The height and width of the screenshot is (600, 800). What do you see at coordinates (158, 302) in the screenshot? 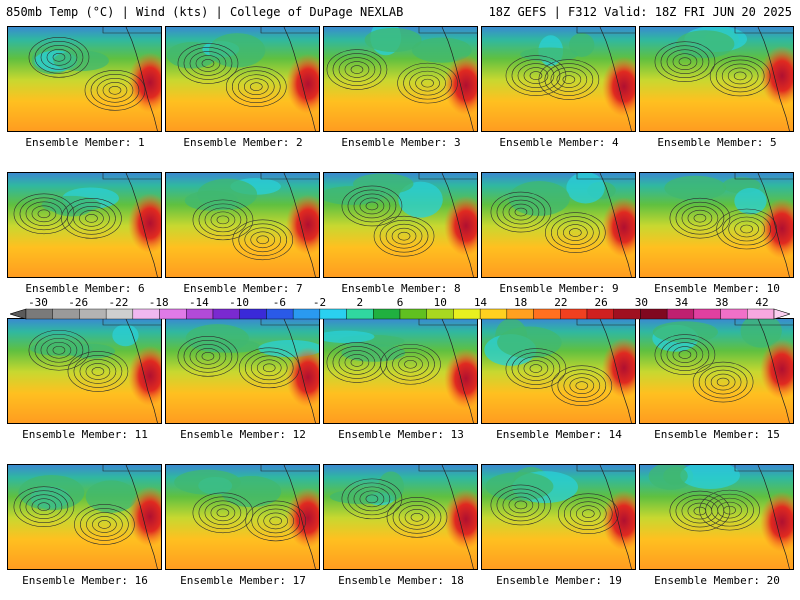
I see `colorbar-tick-label: -18` at bounding box center [158, 302].